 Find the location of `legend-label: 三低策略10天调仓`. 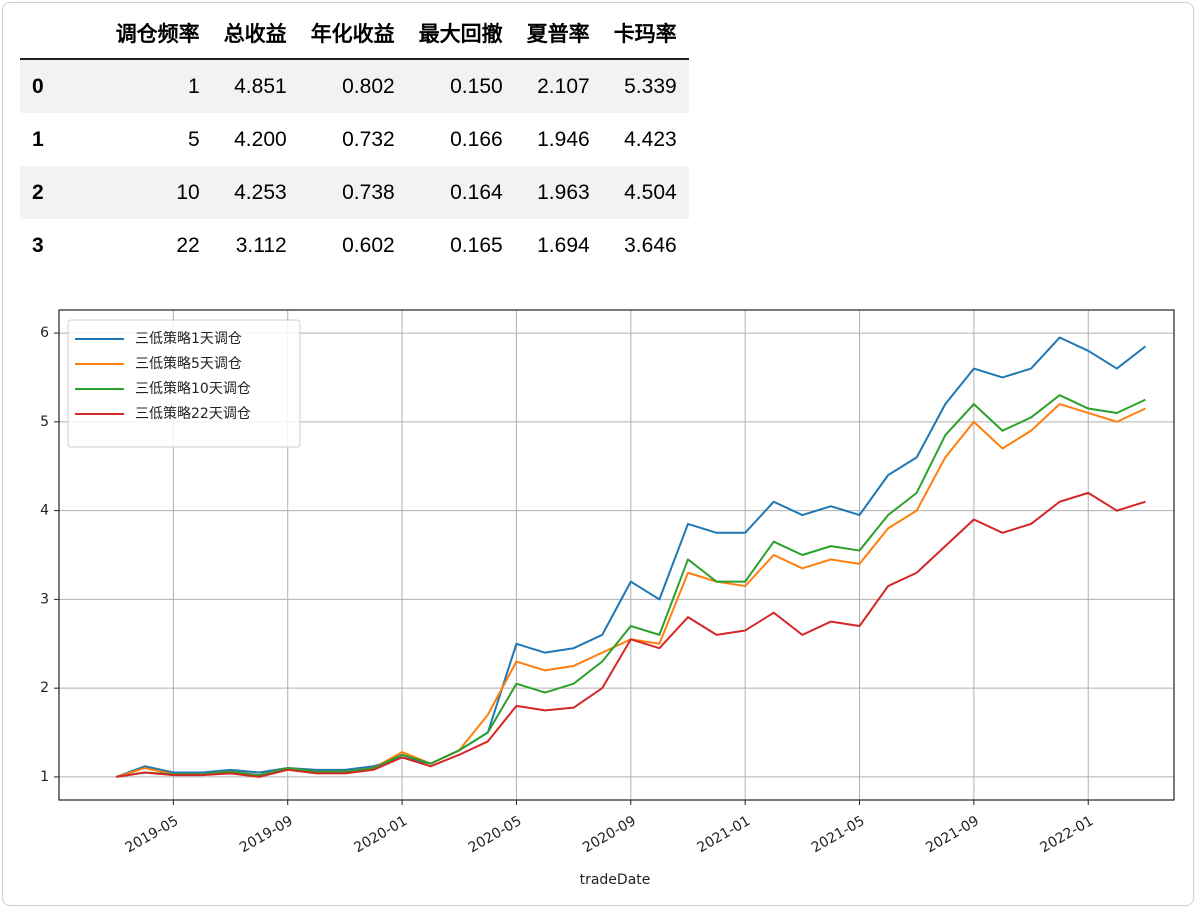

legend-label: 三低策略10天调仓 is located at coordinates (193, 388).